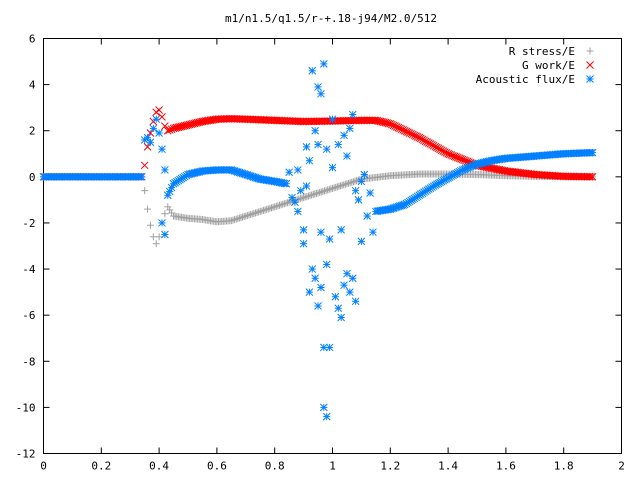 This screenshot has width=640, height=480. What do you see at coordinates (217, 466) in the screenshot?
I see `x-tick-label: 0.6` at bounding box center [217, 466].